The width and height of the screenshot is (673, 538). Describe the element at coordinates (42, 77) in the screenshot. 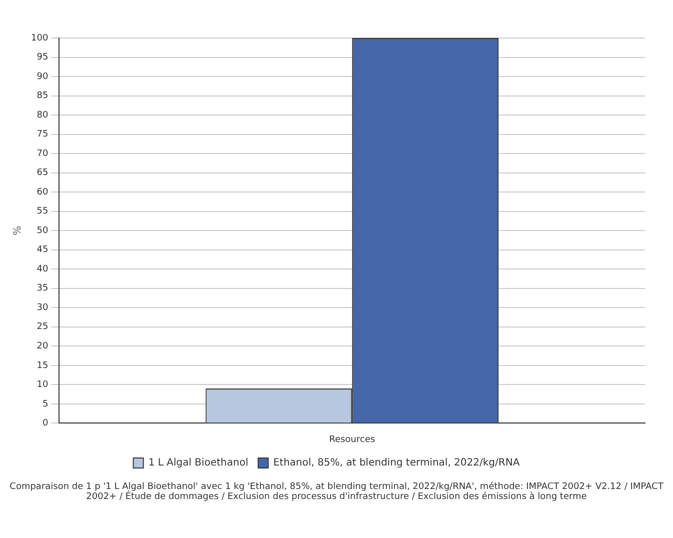

I see `y-tick-label: 90` at that location.